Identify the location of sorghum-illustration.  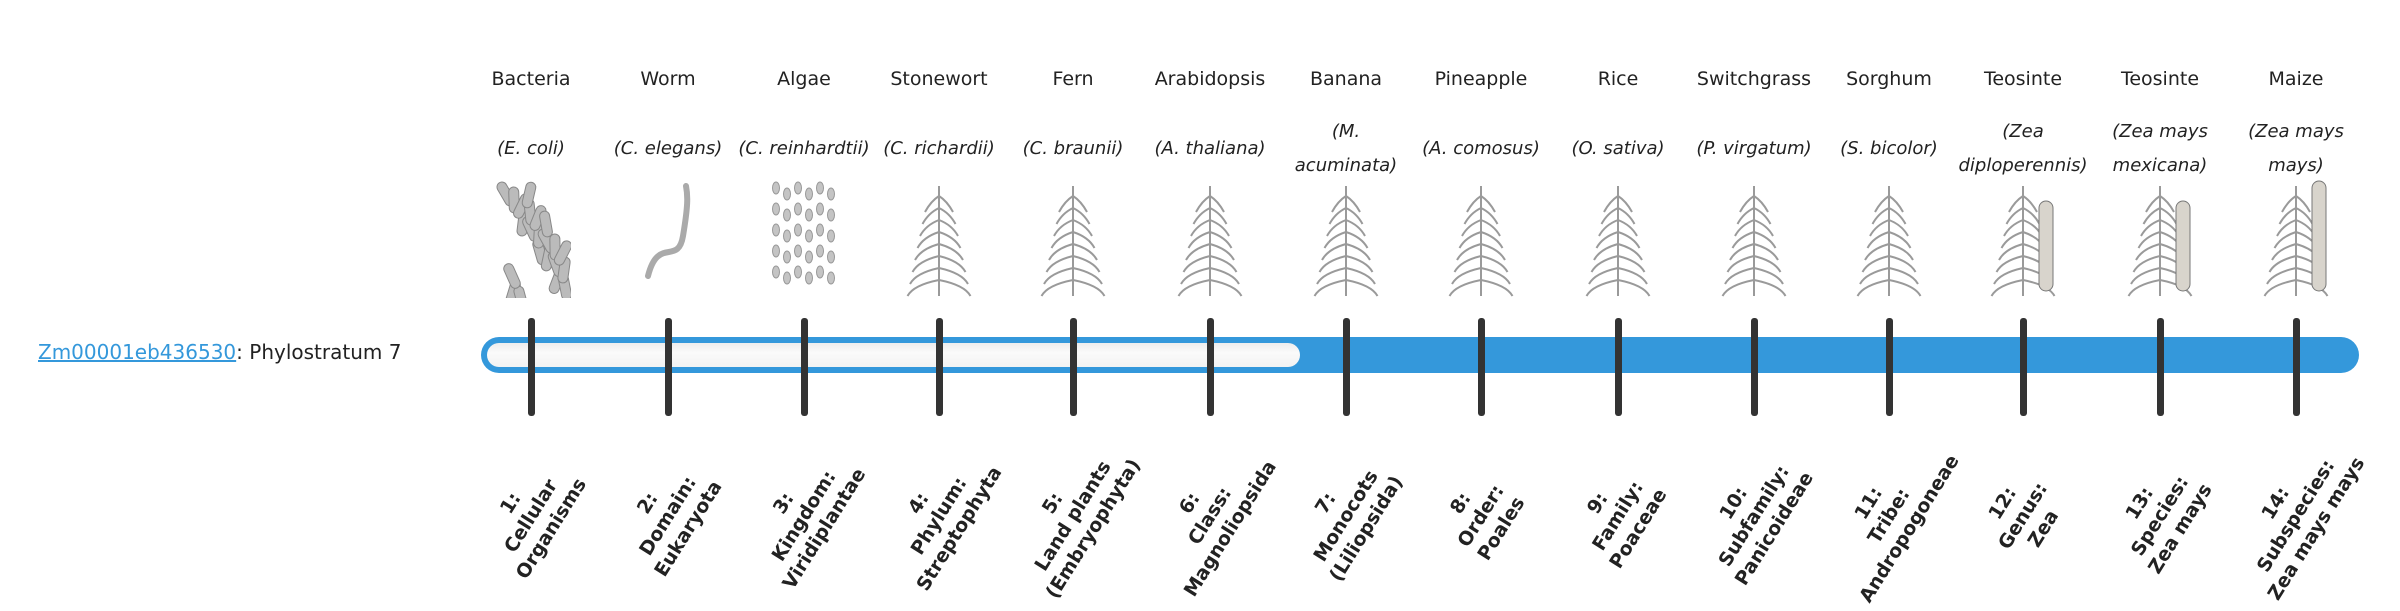
(1889, 241).